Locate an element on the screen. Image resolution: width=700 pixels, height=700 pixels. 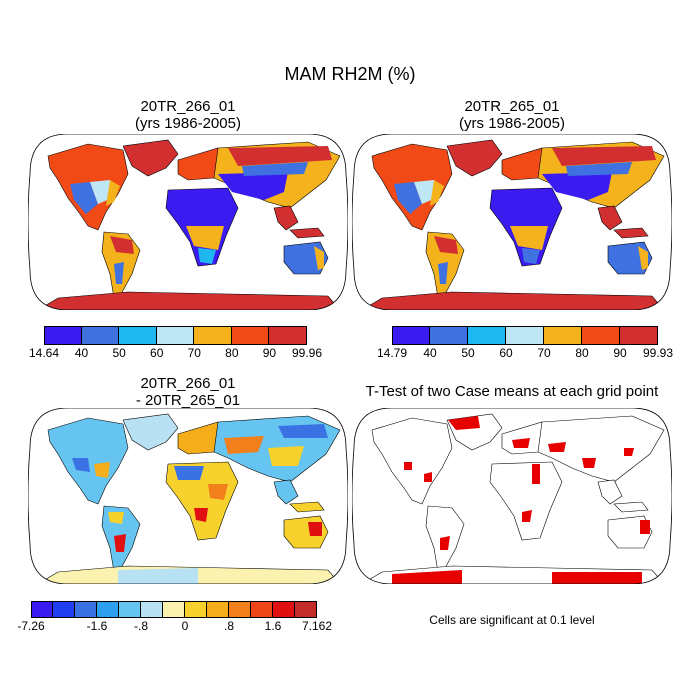
colorbar-tick-label: .8 is located at coordinates (229, 626).